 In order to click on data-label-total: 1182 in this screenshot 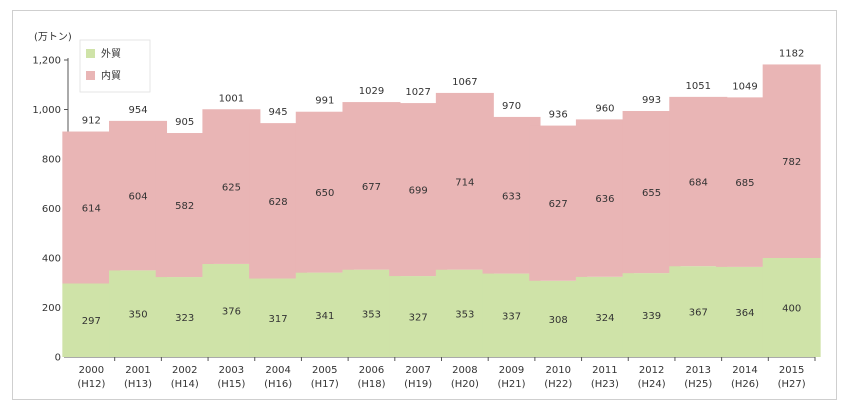, I will do `click(791, 53)`.